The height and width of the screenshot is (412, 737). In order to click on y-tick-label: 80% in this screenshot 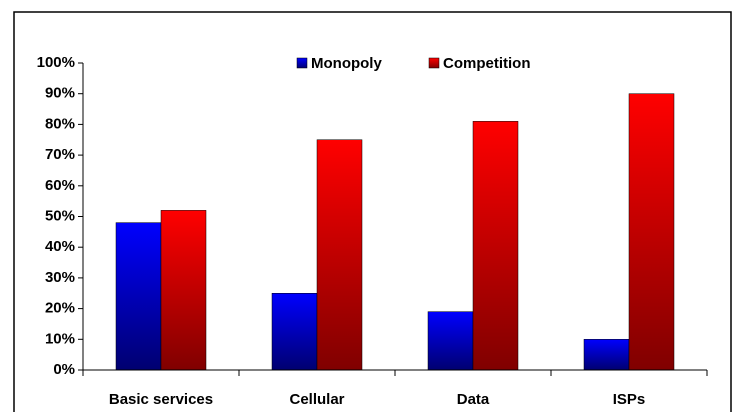, I will do `click(60, 123)`.